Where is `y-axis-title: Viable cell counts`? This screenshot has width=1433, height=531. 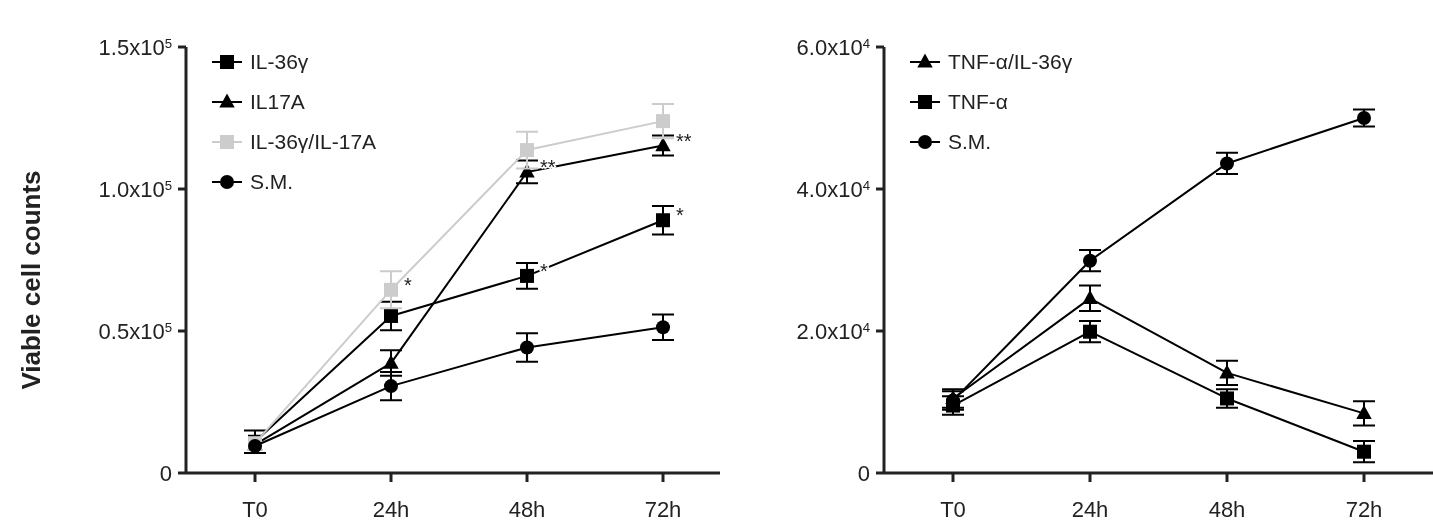 y-axis-title: Viable cell counts is located at coordinates (31, 280).